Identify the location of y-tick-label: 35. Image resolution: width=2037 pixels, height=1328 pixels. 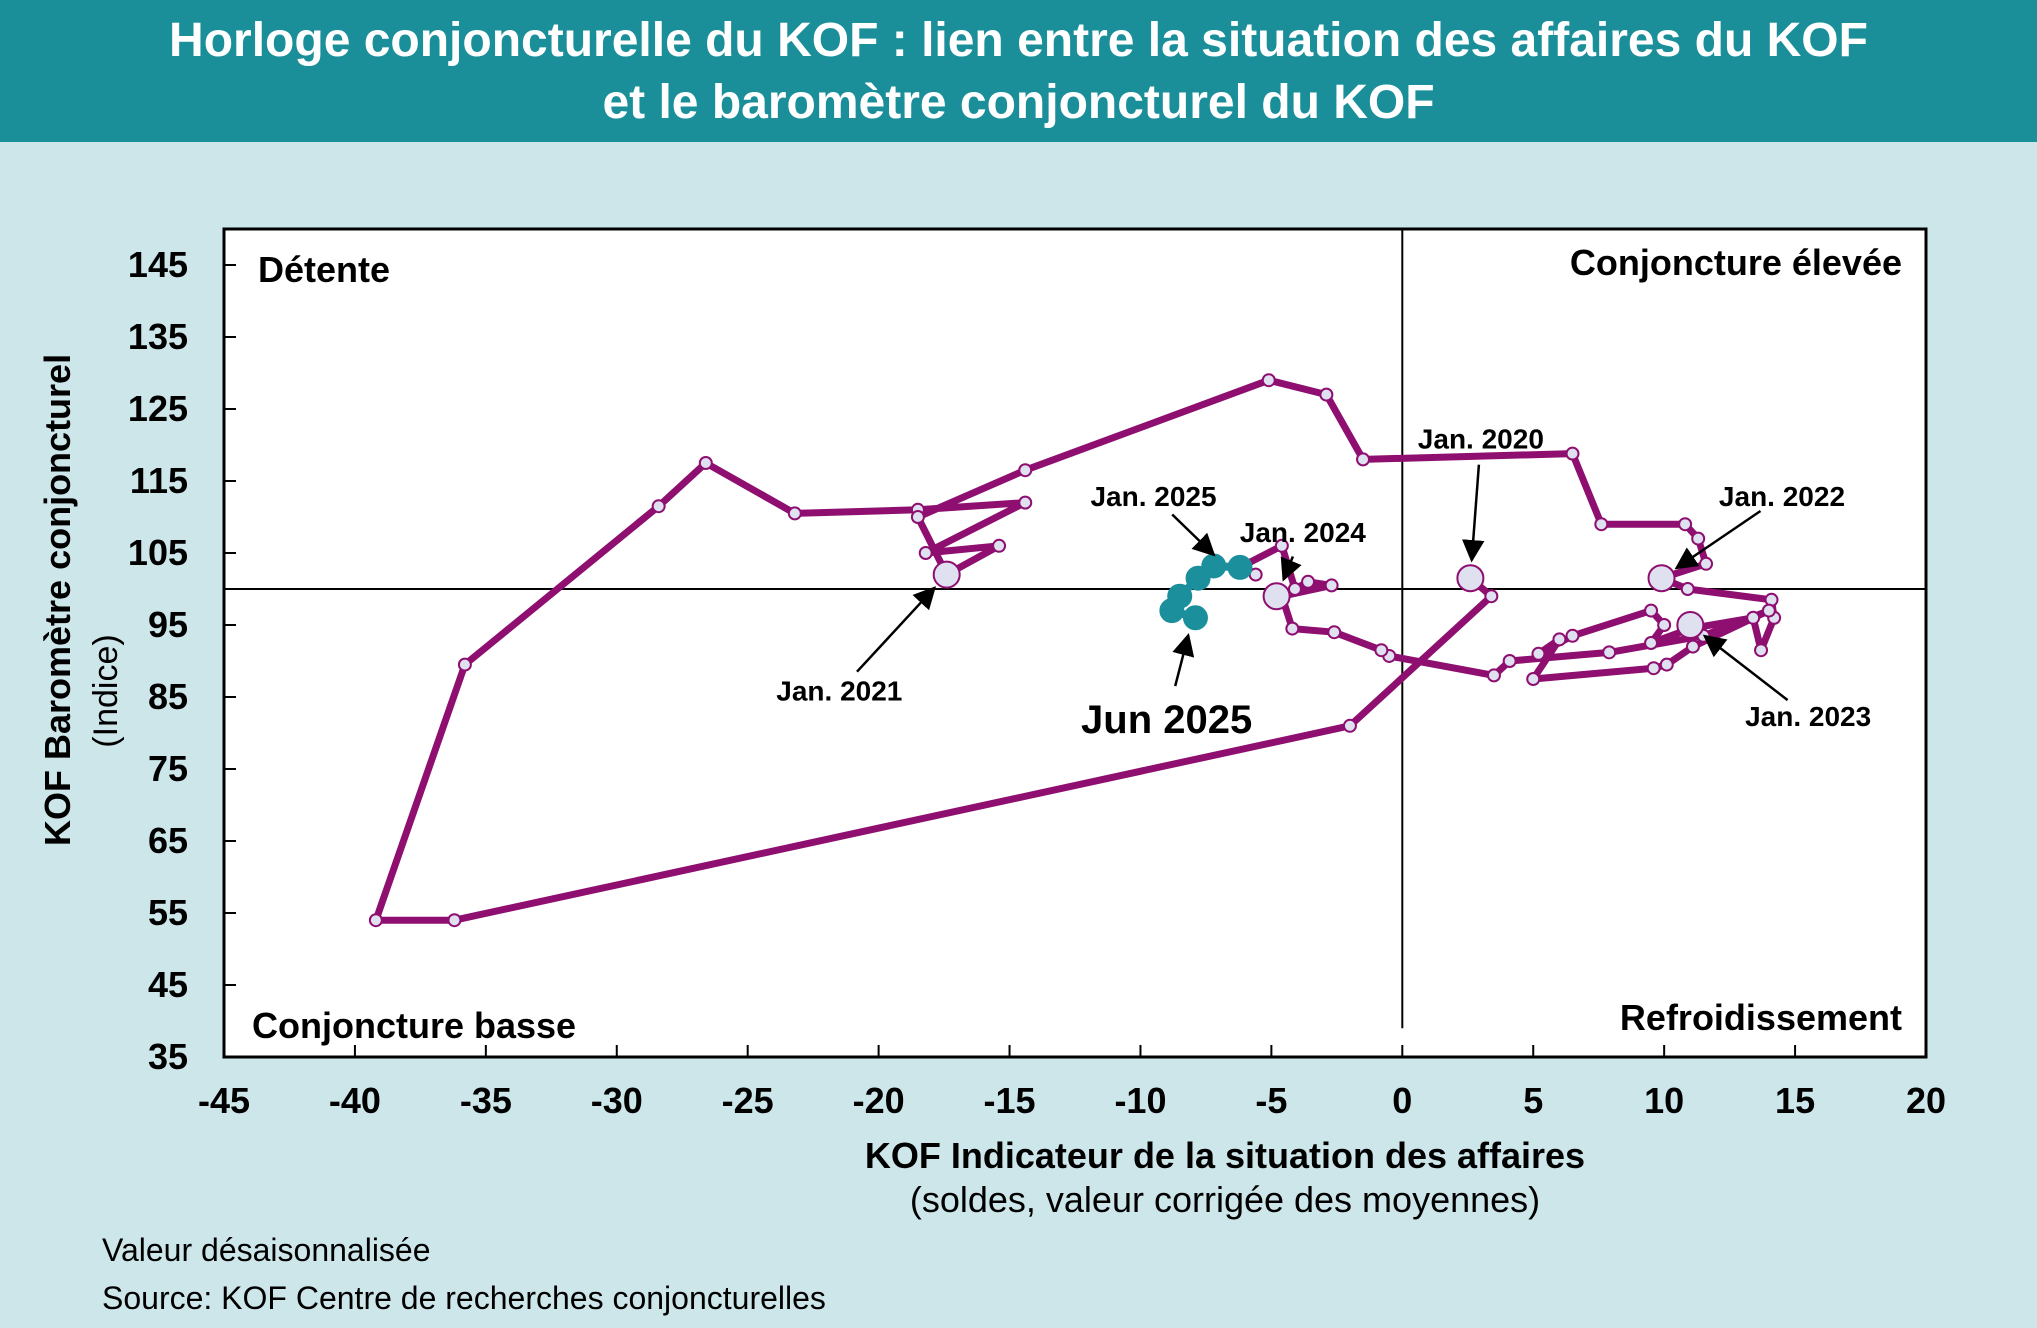
(168, 1056).